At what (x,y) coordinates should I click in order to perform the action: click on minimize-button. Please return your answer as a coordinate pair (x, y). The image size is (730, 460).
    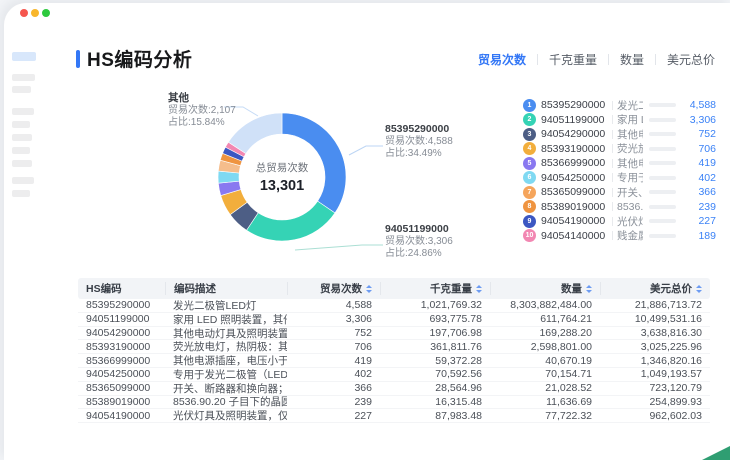
    Looking at the image, I should click on (35, 13).